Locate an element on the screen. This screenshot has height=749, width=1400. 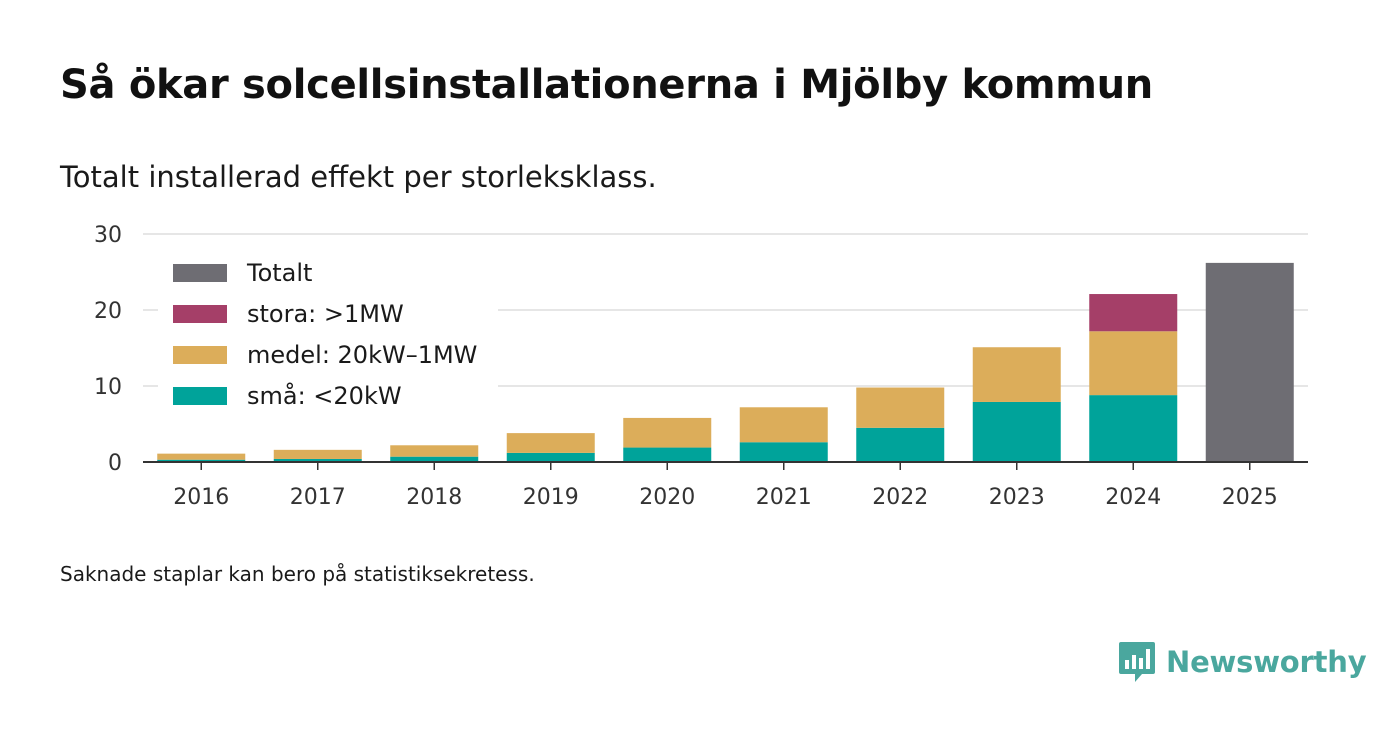
x-tick-label-2021: 2021 is located at coordinates (784, 497).